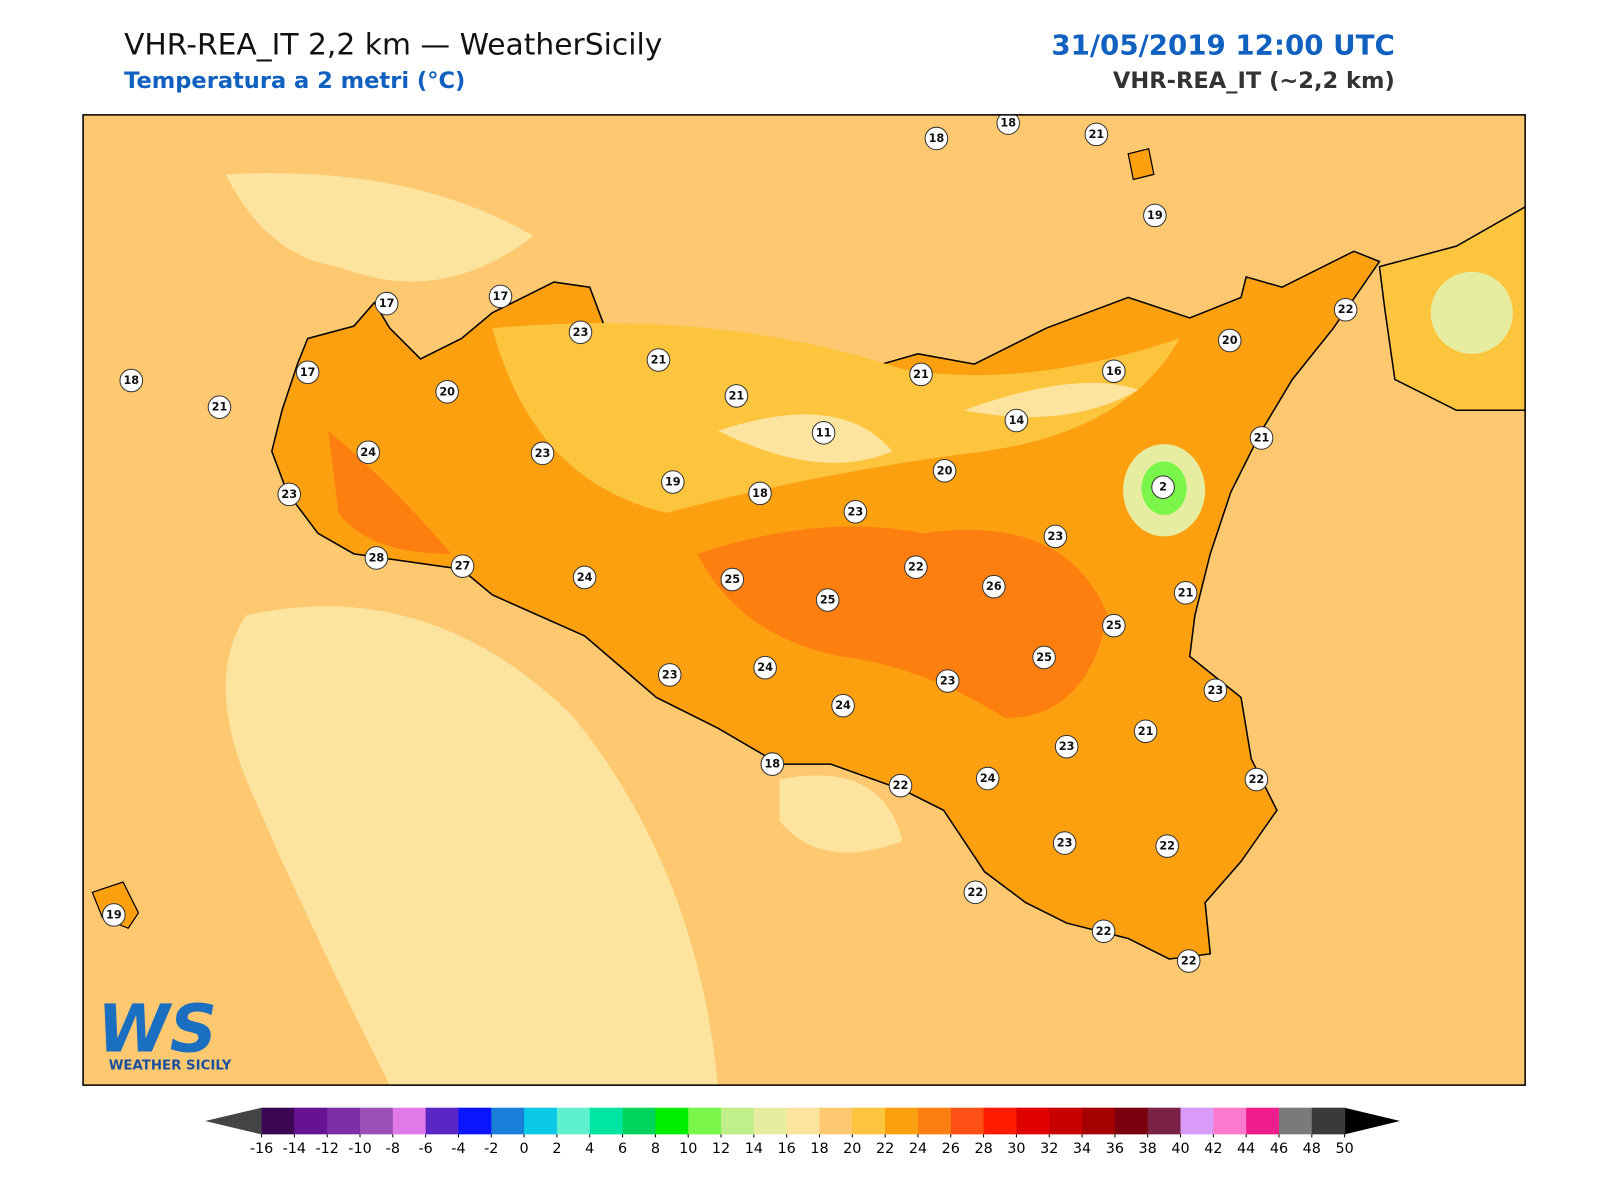 This screenshot has width=1600, height=1200. I want to click on colorbar-label: 48, so click(1312, 1149).